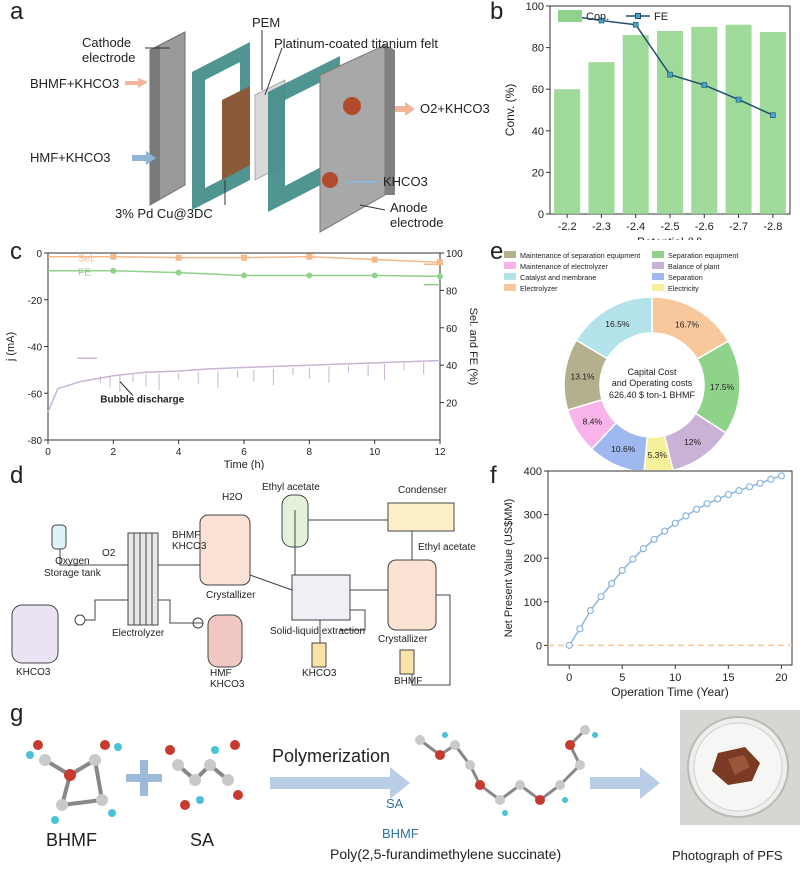 This screenshot has width=803, height=875. Describe the element at coordinates (319, 673) in the screenshot. I see `label-khco3-bottom: KHCO3` at that location.